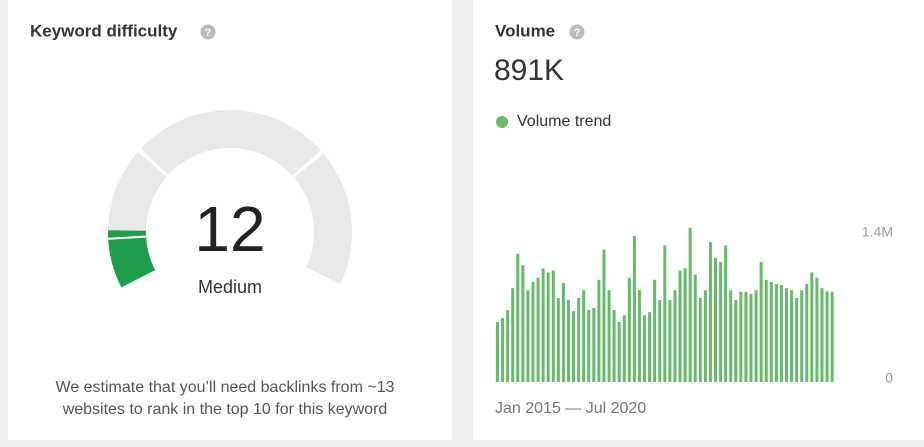 Image resolution: width=924 pixels, height=447 pixels. What do you see at coordinates (229, 229) in the screenshot?
I see `difficulty-value: 12` at bounding box center [229, 229].